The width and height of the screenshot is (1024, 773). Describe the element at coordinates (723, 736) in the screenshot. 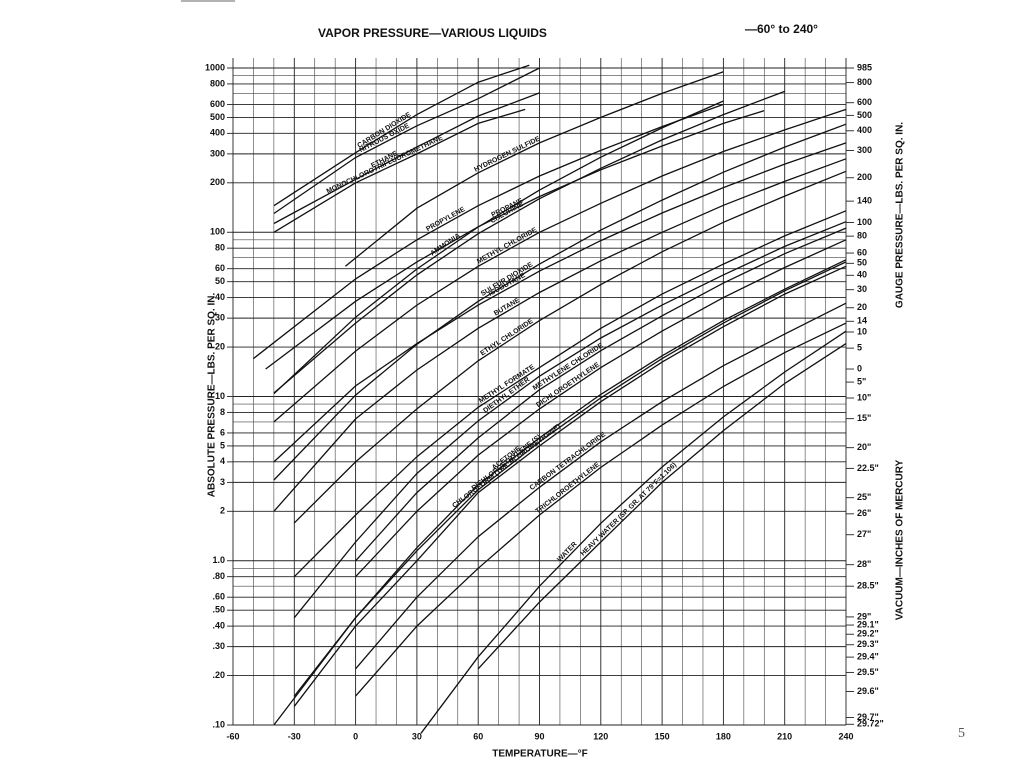

I see `x-tick-label: 180` at that location.